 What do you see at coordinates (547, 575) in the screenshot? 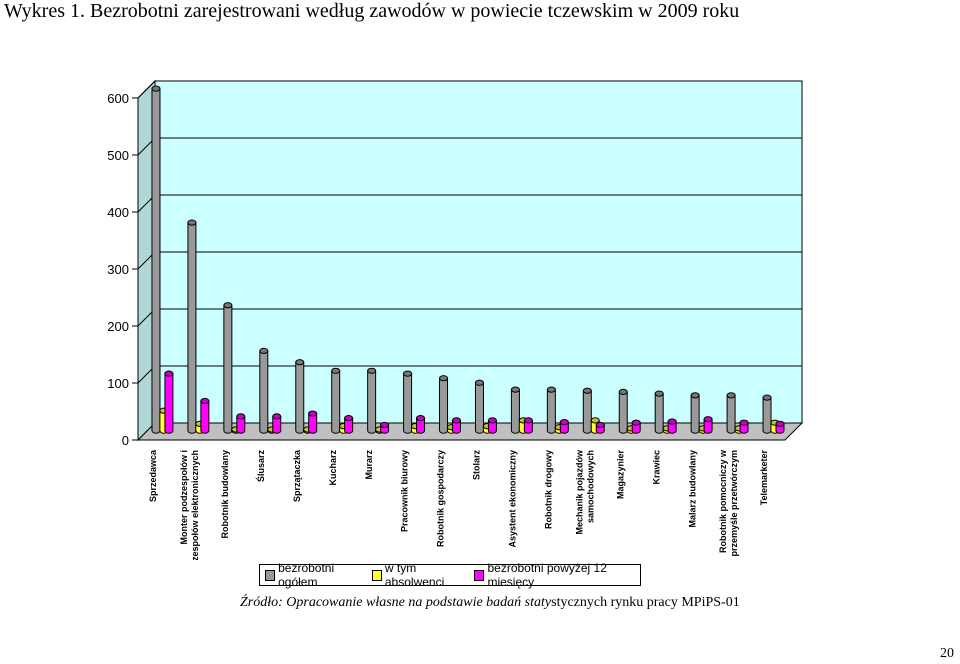
I see `legend-label-longterm: bezrobotni powyżej 12 miesięcy` at bounding box center [547, 575].